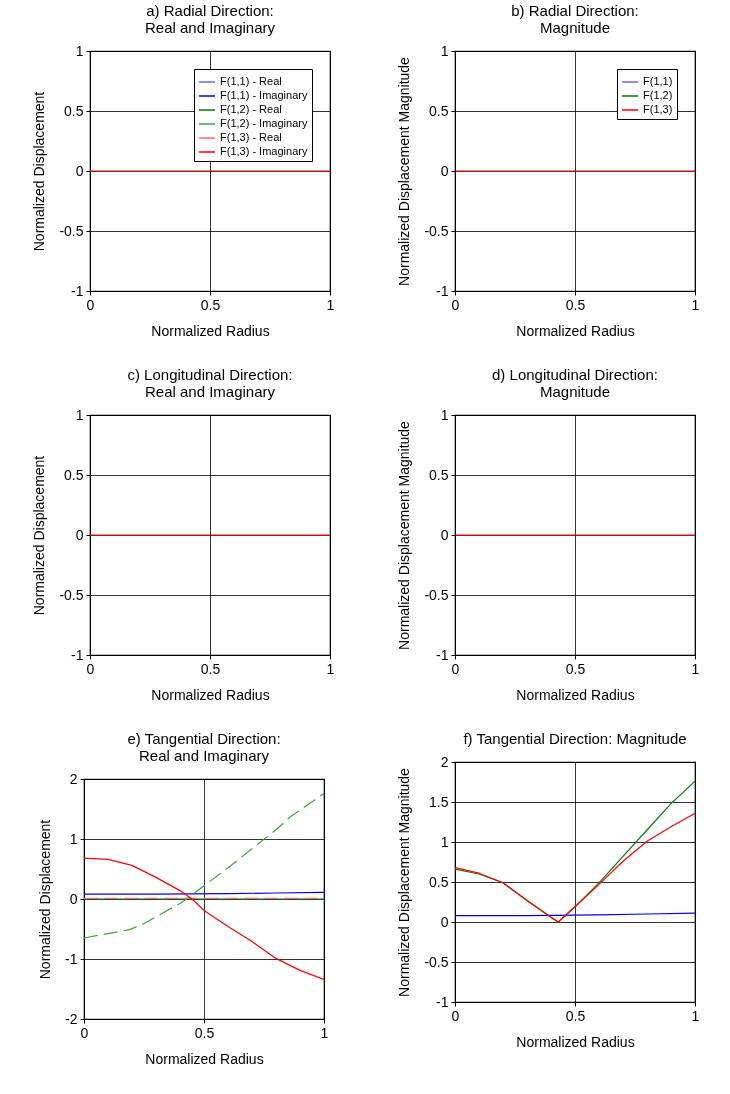 Image resolution: width=730 pixels, height=1094 pixels. Describe the element at coordinates (250, 81) in the screenshot. I see `legend-label: F(1,1) - Real` at that location.